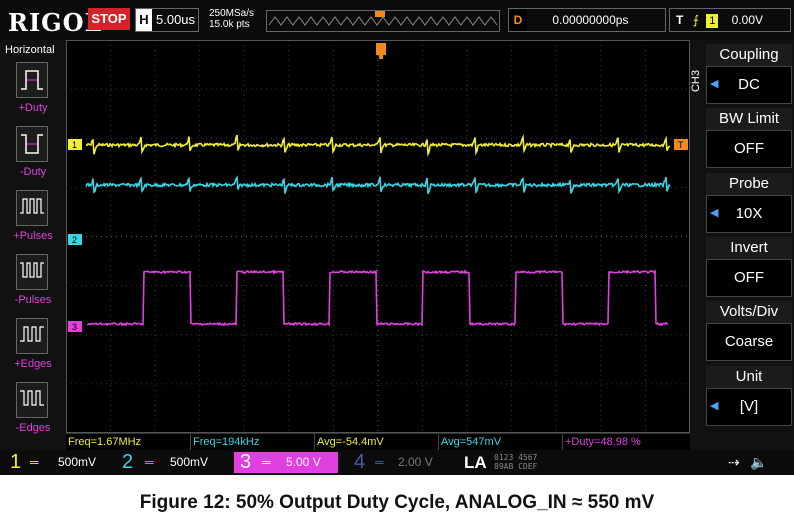  Describe the element at coordinates (360, 462) in the screenshot. I see `channel-4-number: 4` at that location.